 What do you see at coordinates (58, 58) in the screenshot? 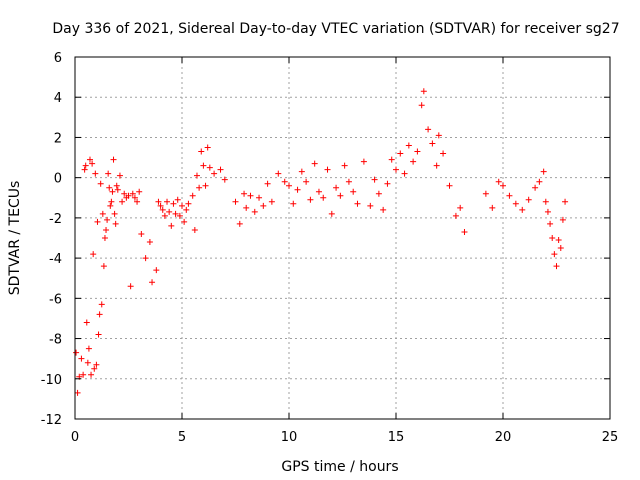
I see `y-tick-label: 6` at bounding box center [58, 58].